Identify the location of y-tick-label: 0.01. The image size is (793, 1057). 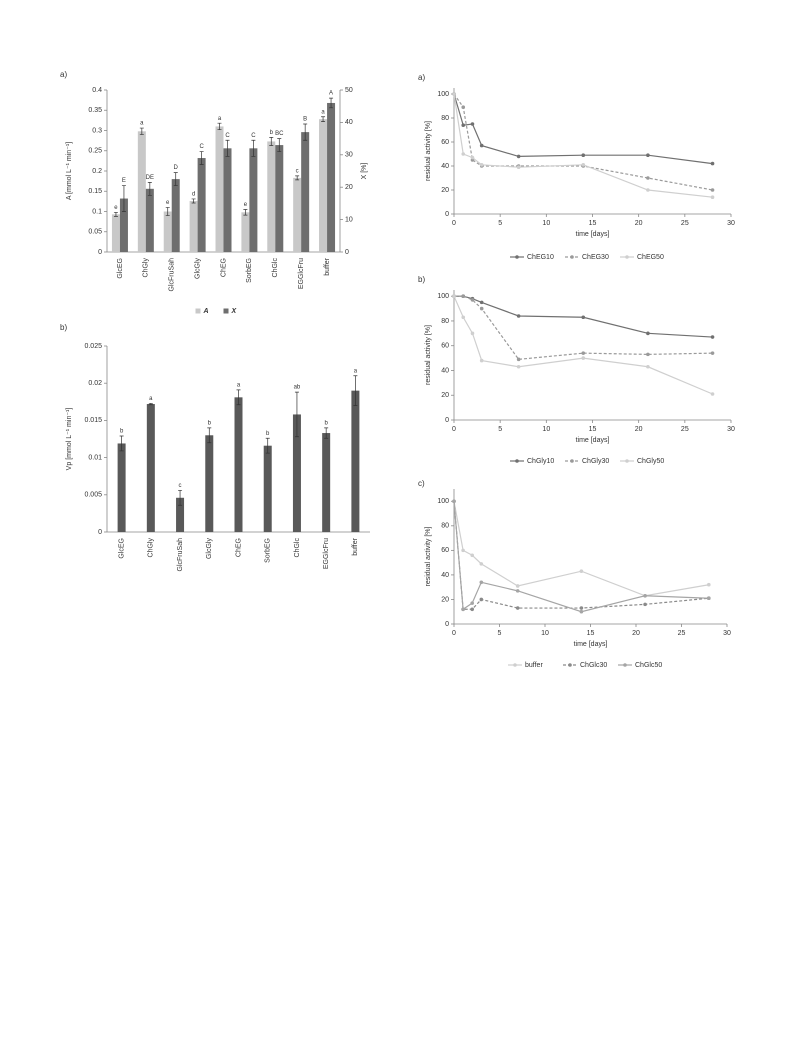
(95, 457).